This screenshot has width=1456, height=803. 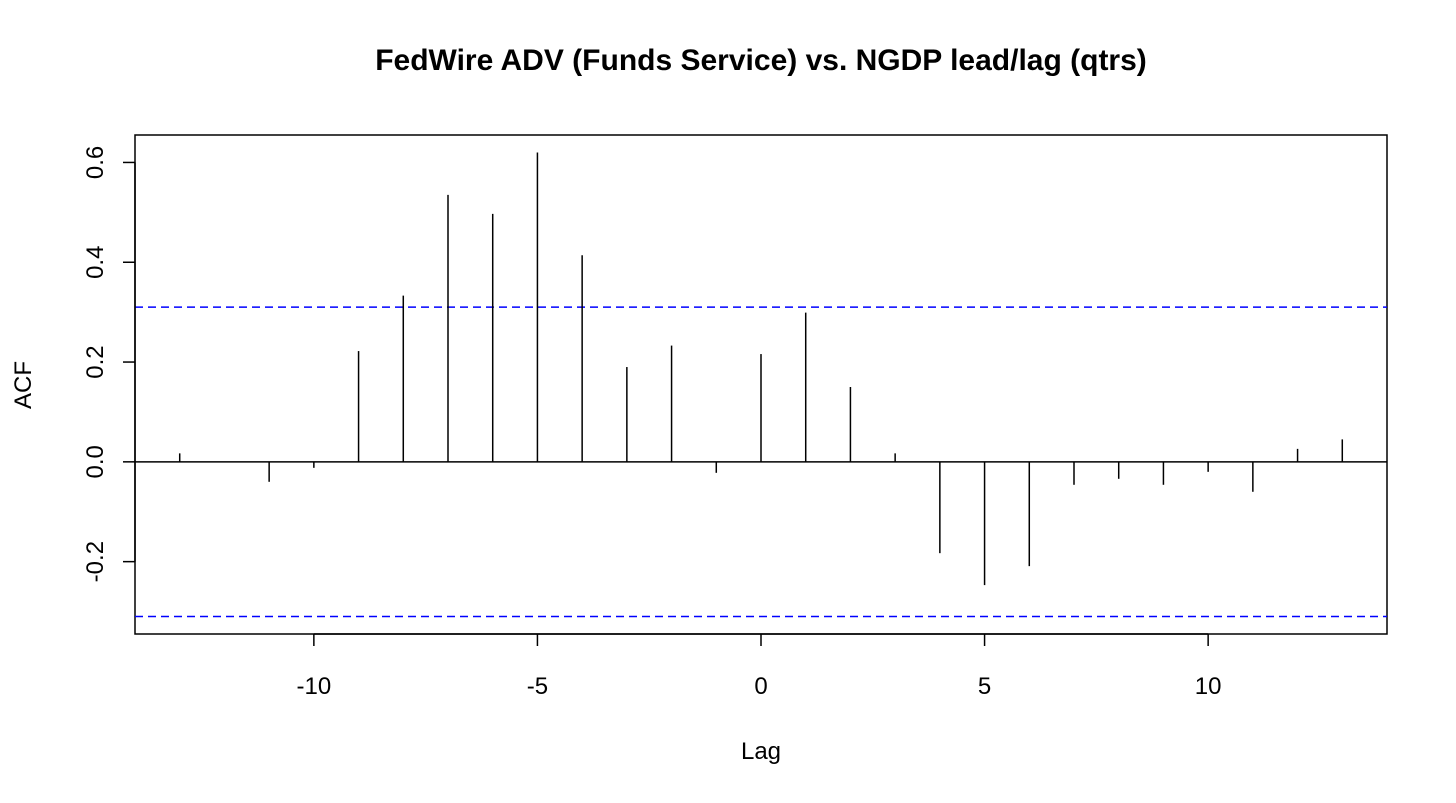 What do you see at coordinates (314, 686) in the screenshot?
I see `x-tick-label: -10` at bounding box center [314, 686].